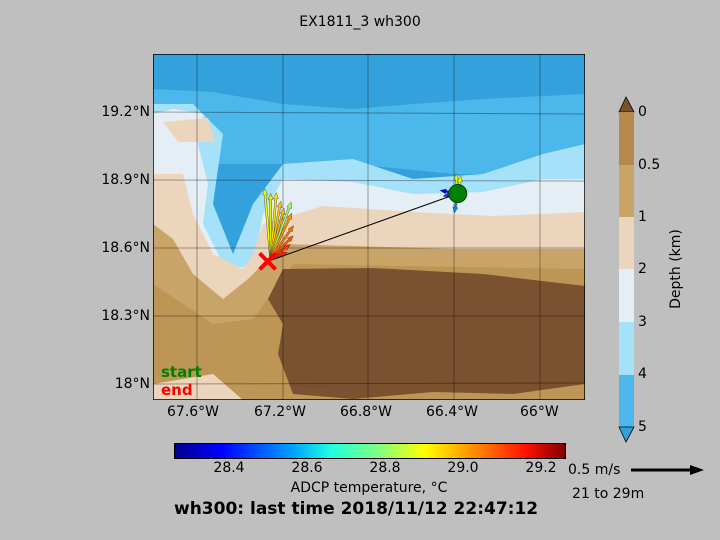 The width and height of the screenshot is (720, 540). I want to click on depth-tick: 1, so click(642, 217).